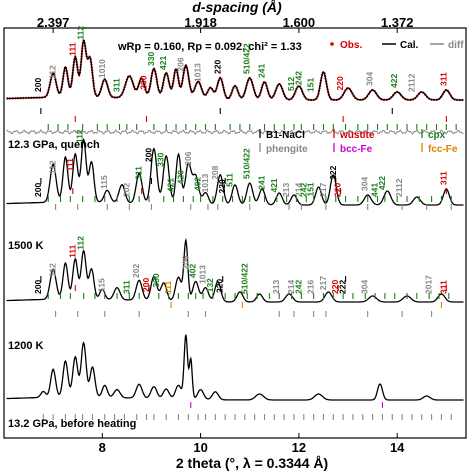 This screenshot has height=474, width=474. I want to click on bottom-tick-label: 12, so click(299, 447).